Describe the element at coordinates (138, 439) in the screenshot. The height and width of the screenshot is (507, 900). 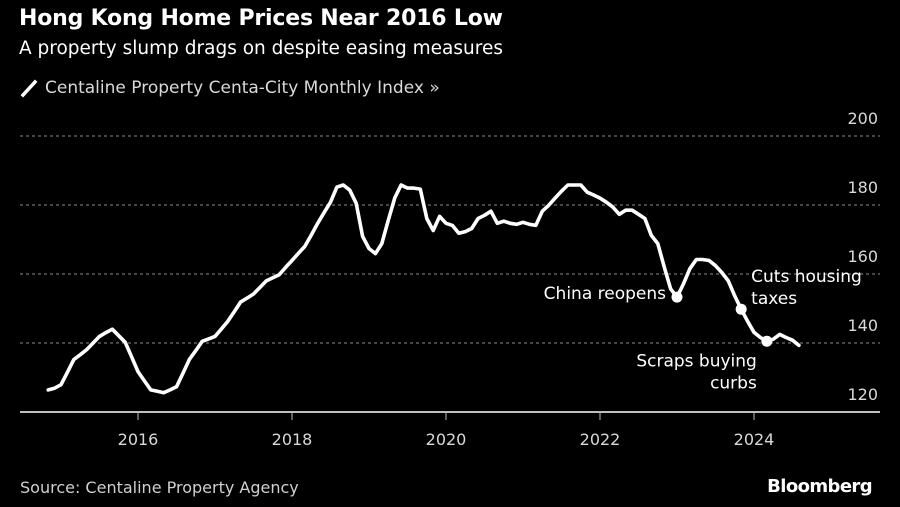
I see `x-tick-label: 2016` at that location.